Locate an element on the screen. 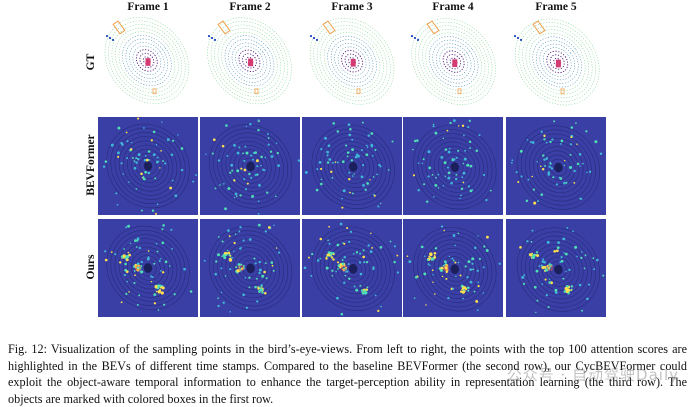 The height and width of the screenshot is (407, 693). column-header-frame-5: Frame 5 is located at coordinates (556, 7).